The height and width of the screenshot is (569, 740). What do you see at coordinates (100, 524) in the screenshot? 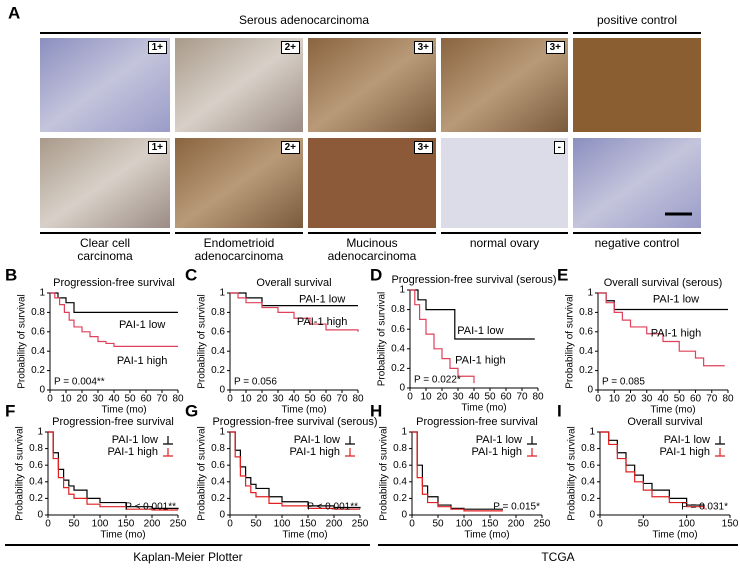
I see `x-tick-label: 100` at bounding box center [100, 524].